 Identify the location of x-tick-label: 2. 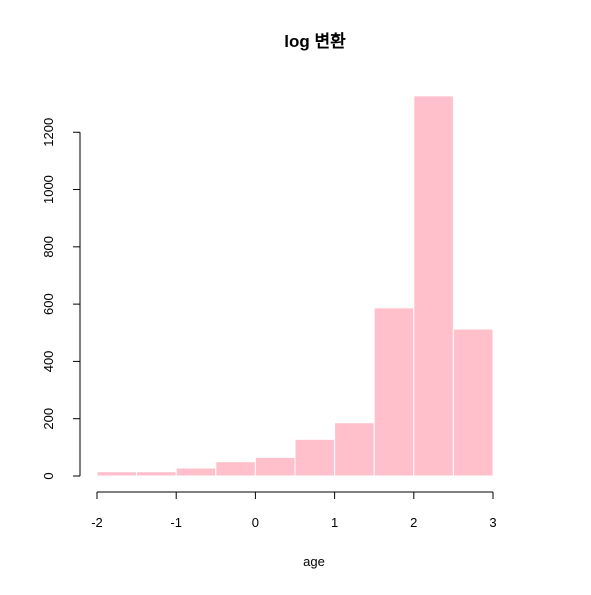
(413, 522).